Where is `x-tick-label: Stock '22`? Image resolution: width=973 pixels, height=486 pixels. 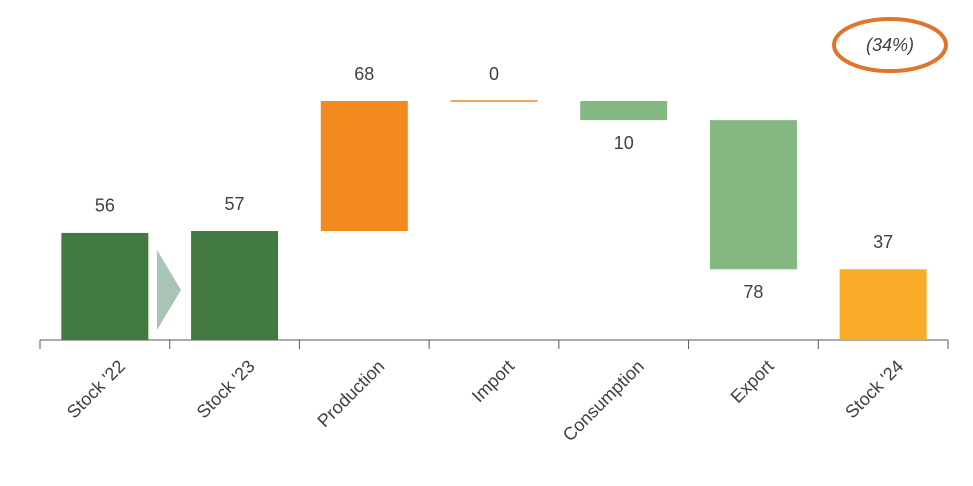 x-tick-label: Stock '22 is located at coordinates (96, 389).